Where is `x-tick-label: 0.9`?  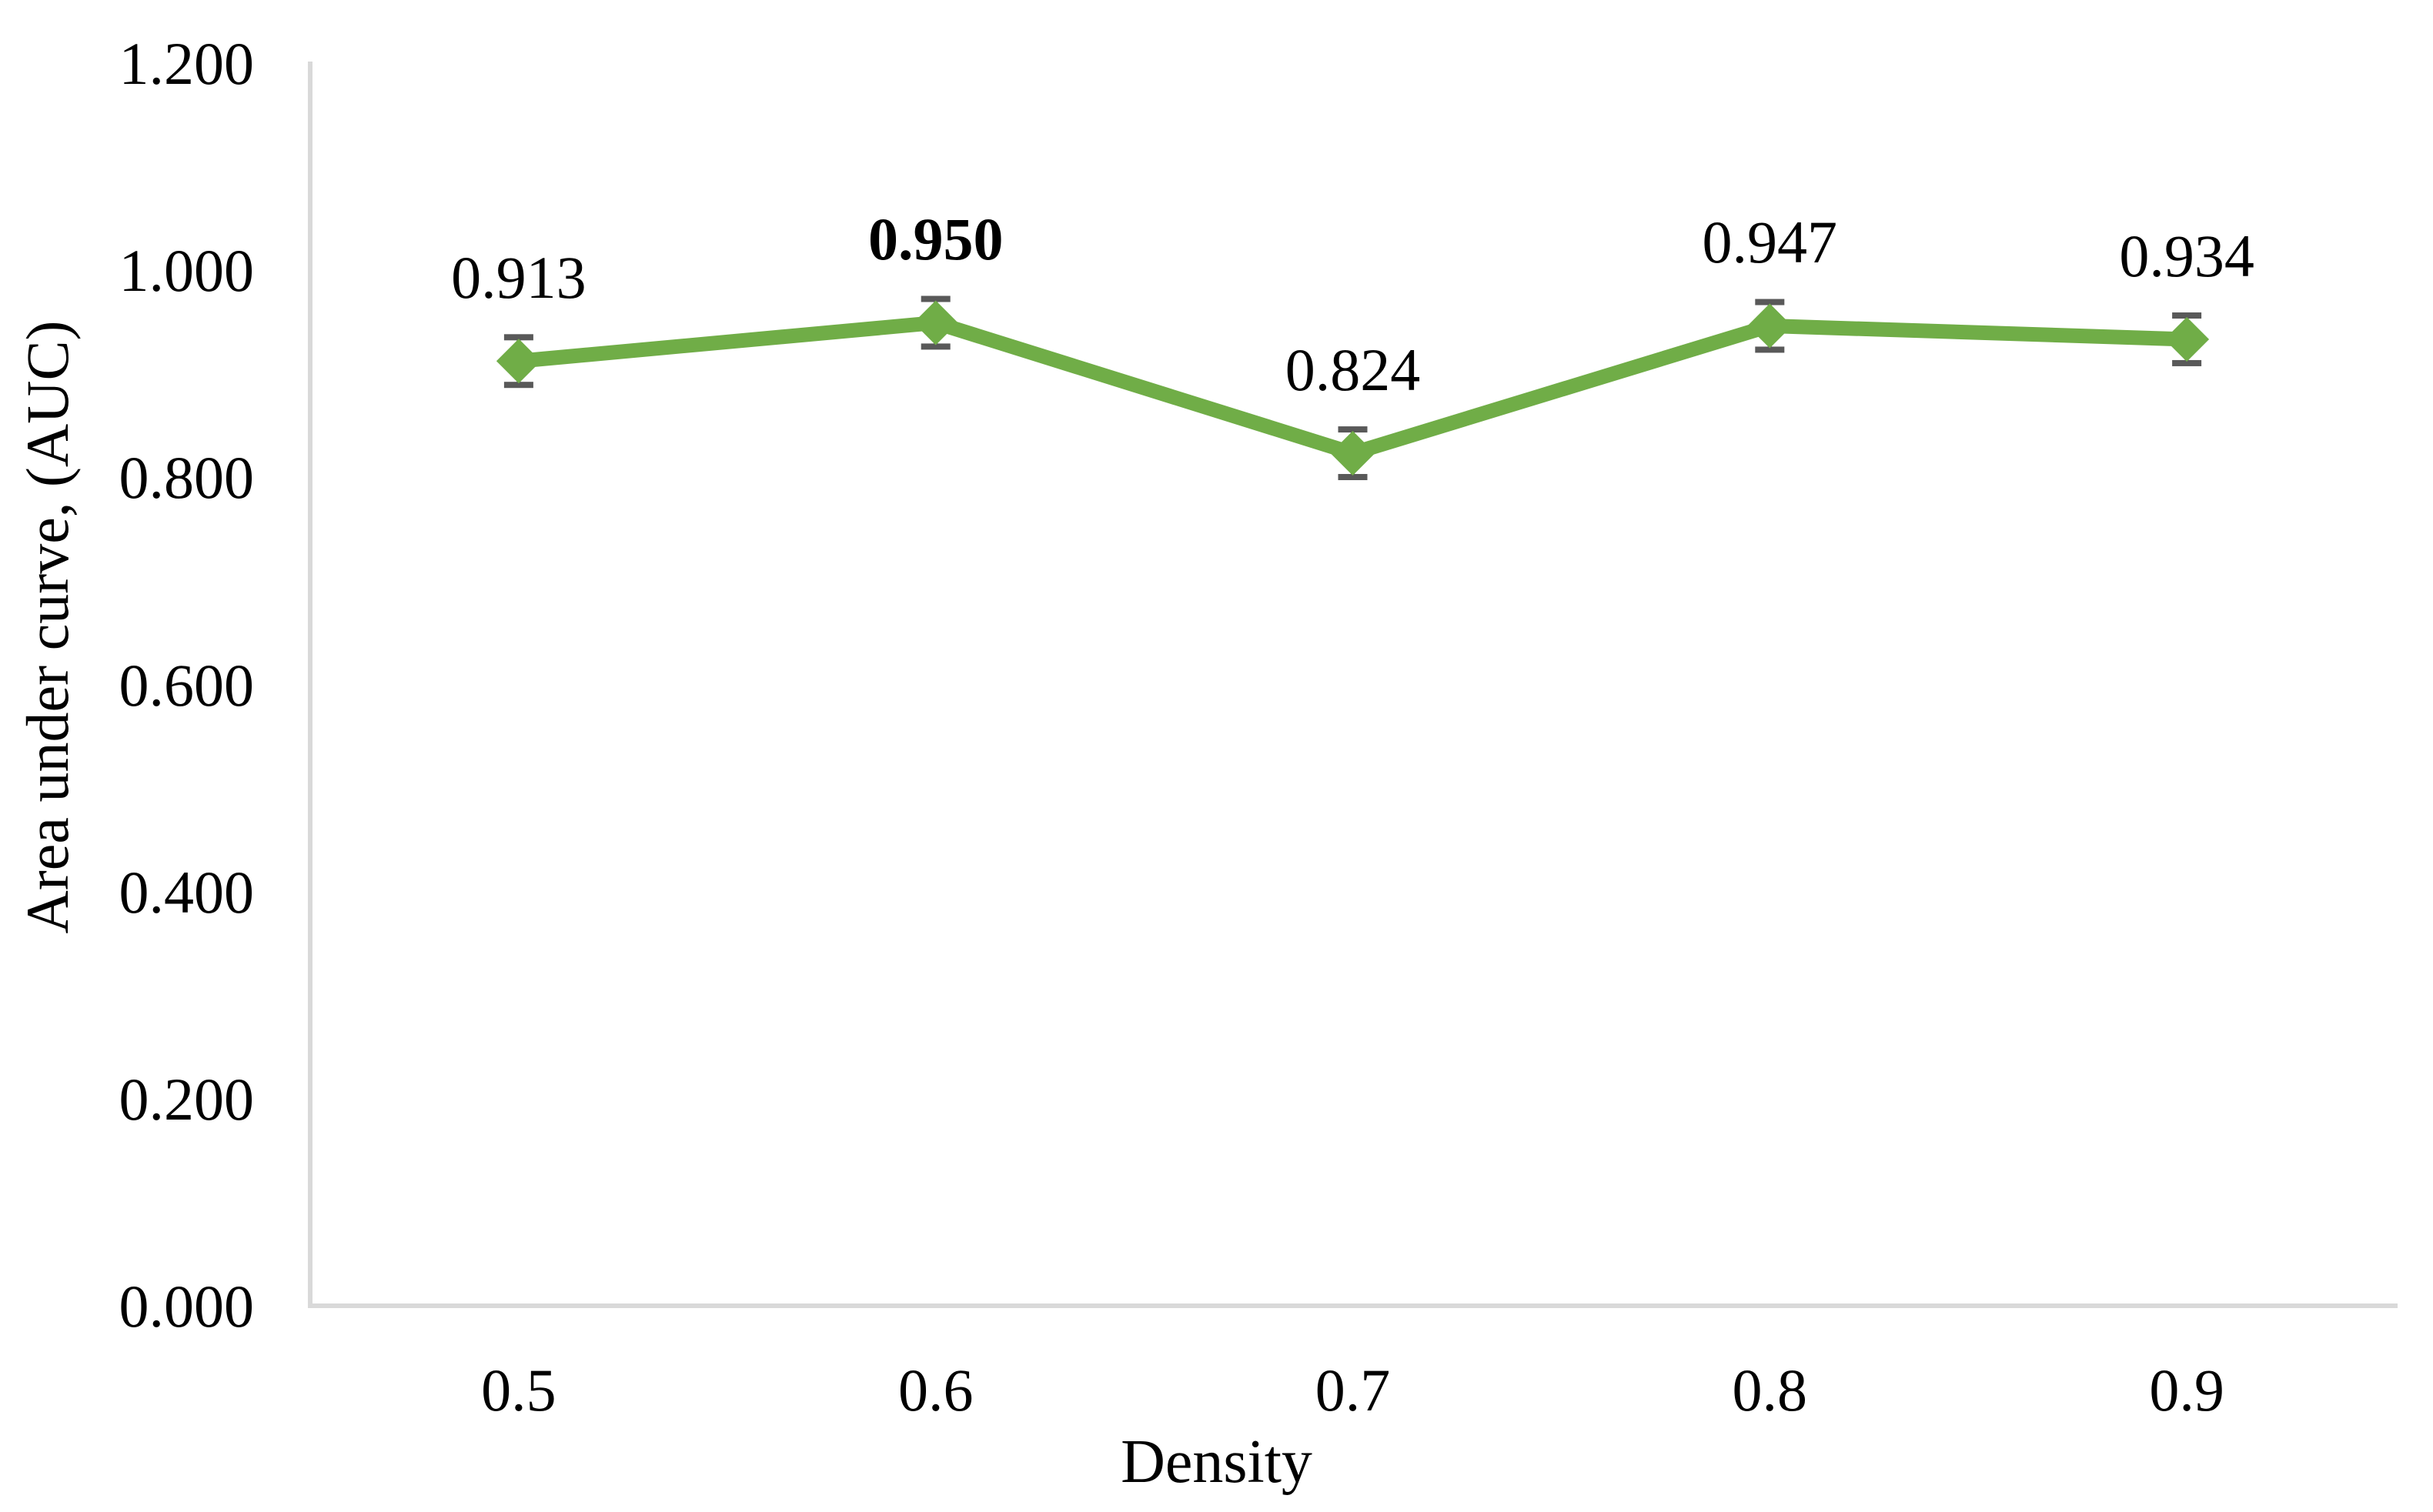
x-tick-label: 0.9 is located at coordinates (2186, 1390).